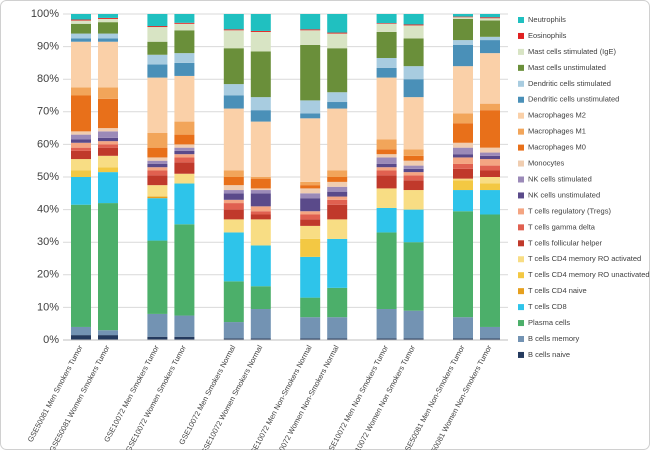 The width and height of the screenshot is (650, 450). Describe the element at coordinates (547, 35) in the screenshot. I see `legend-label: Eosinophils` at that location.